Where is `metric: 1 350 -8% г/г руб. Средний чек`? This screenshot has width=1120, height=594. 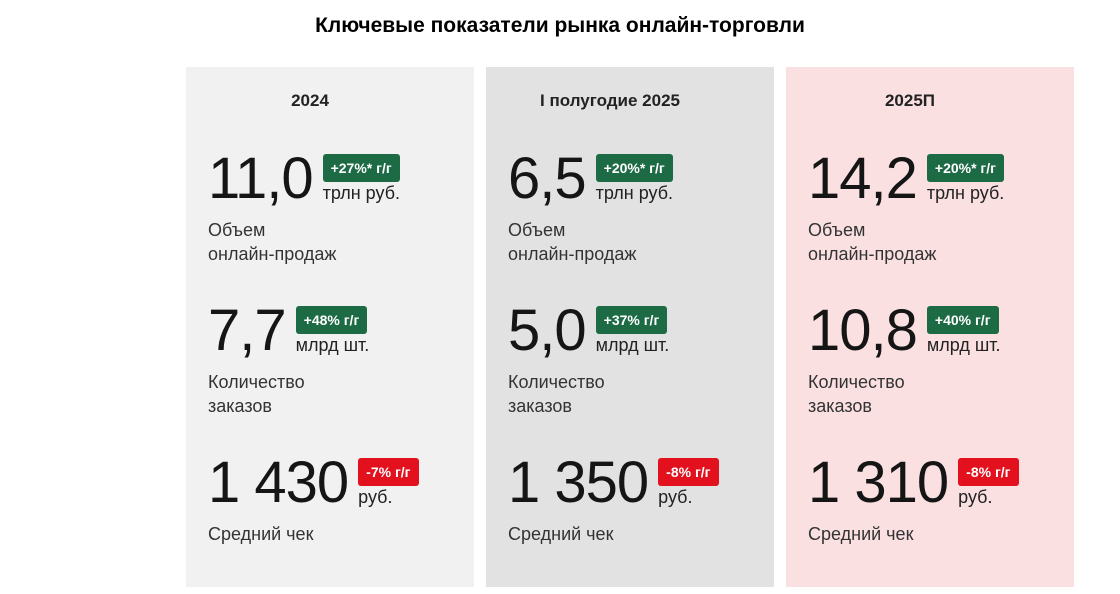 metric: 1 350 -8% г/г руб. Средний чек is located at coordinates (613, 499).